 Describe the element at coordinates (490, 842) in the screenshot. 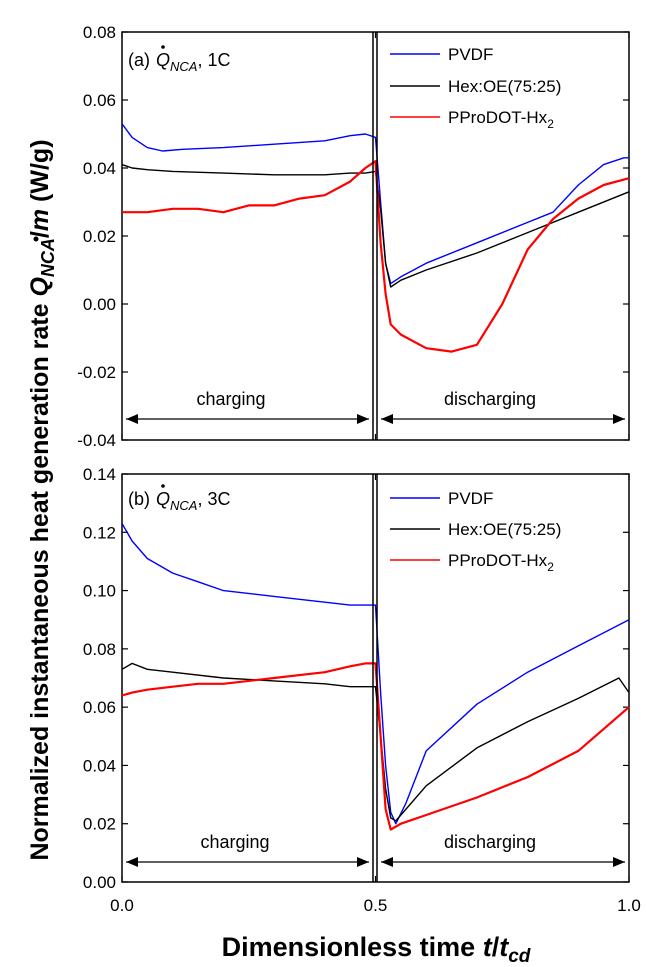

I see `panel-b-discharging-label: discharging` at that location.